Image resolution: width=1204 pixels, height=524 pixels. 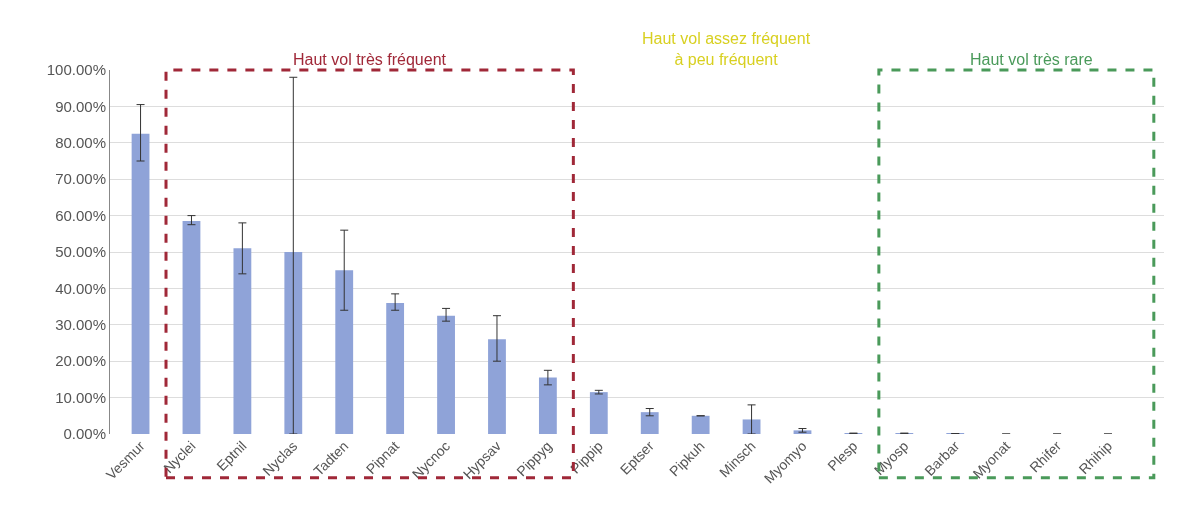 What do you see at coordinates (80, 325) in the screenshot?
I see `y-tick-label: 30.00%` at bounding box center [80, 325].